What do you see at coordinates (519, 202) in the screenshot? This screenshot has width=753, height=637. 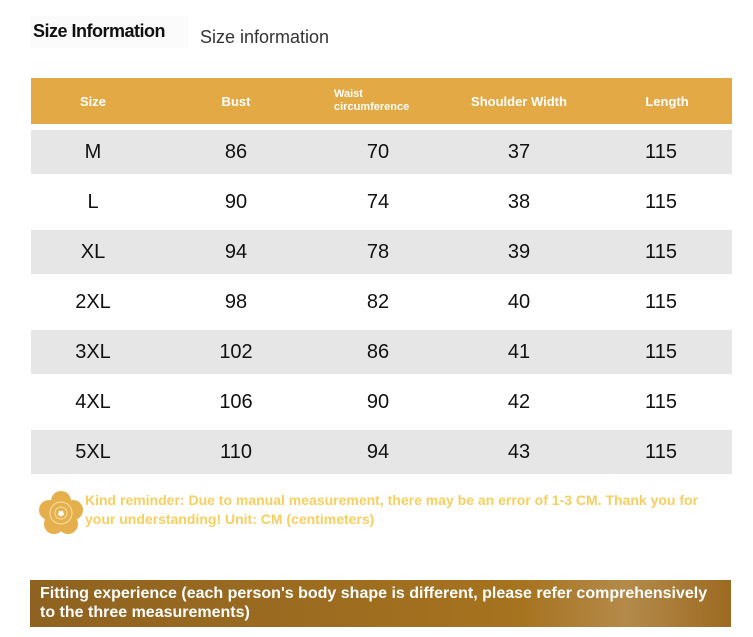 I see `table-cell: 38` at bounding box center [519, 202].